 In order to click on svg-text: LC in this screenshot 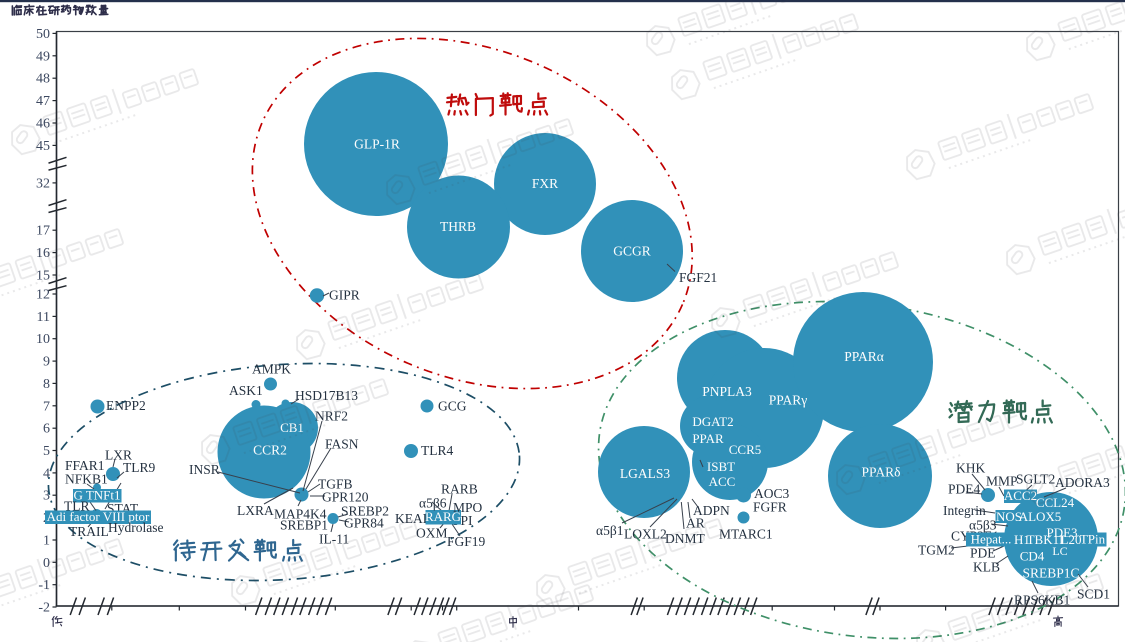, I will do `click(1059, 551)`.